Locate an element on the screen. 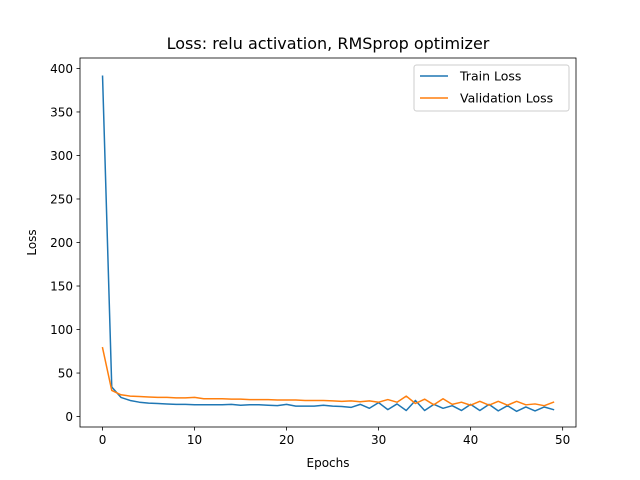 This screenshot has height=480, width=640. y-tick-label: 350 is located at coordinates (61, 112).